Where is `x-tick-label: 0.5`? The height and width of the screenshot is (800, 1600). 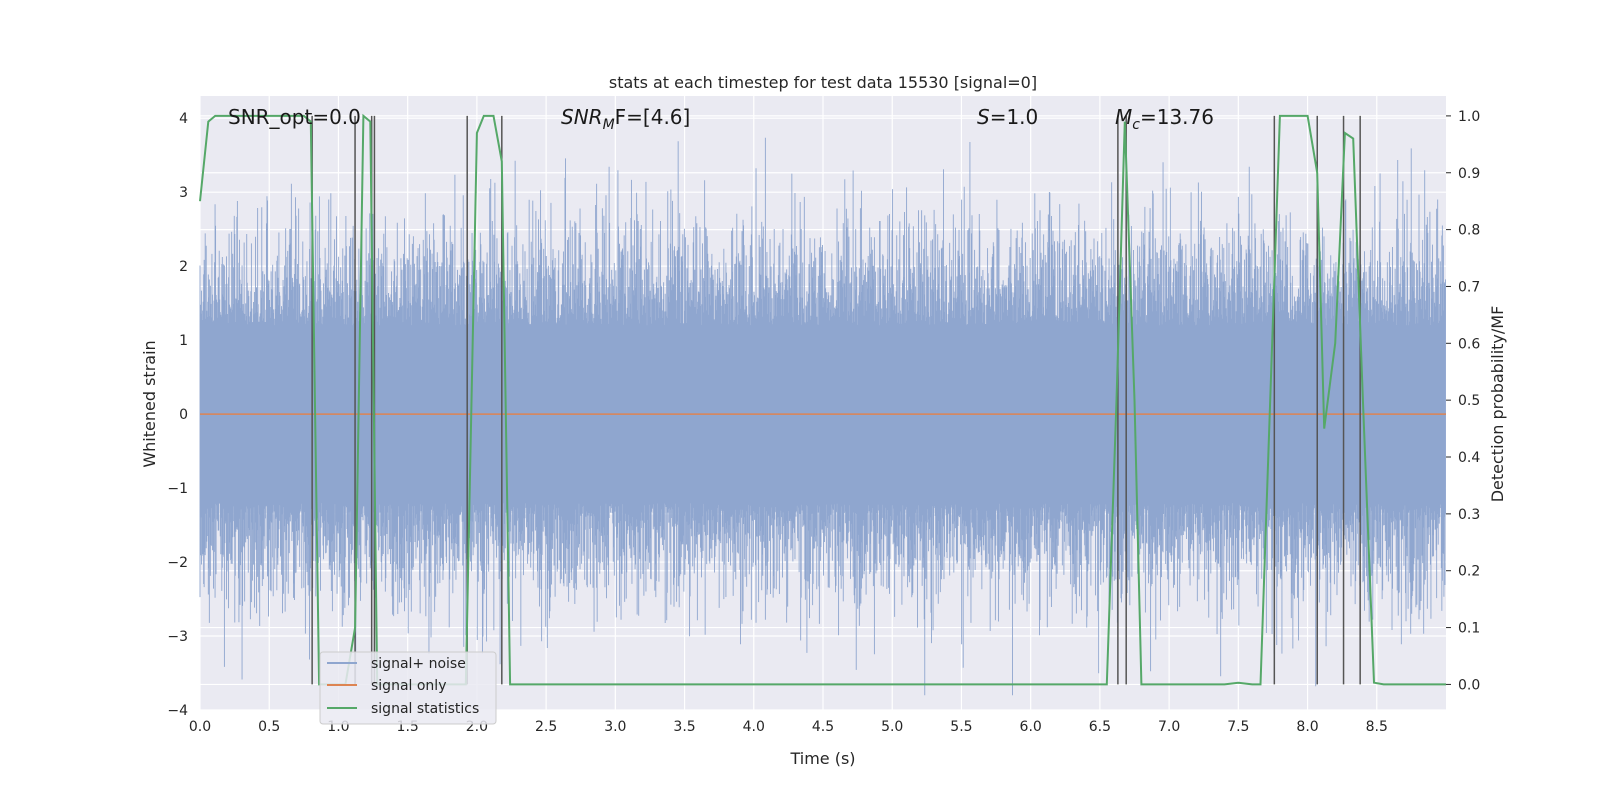 x-tick-label: 0.5 is located at coordinates (269, 727).